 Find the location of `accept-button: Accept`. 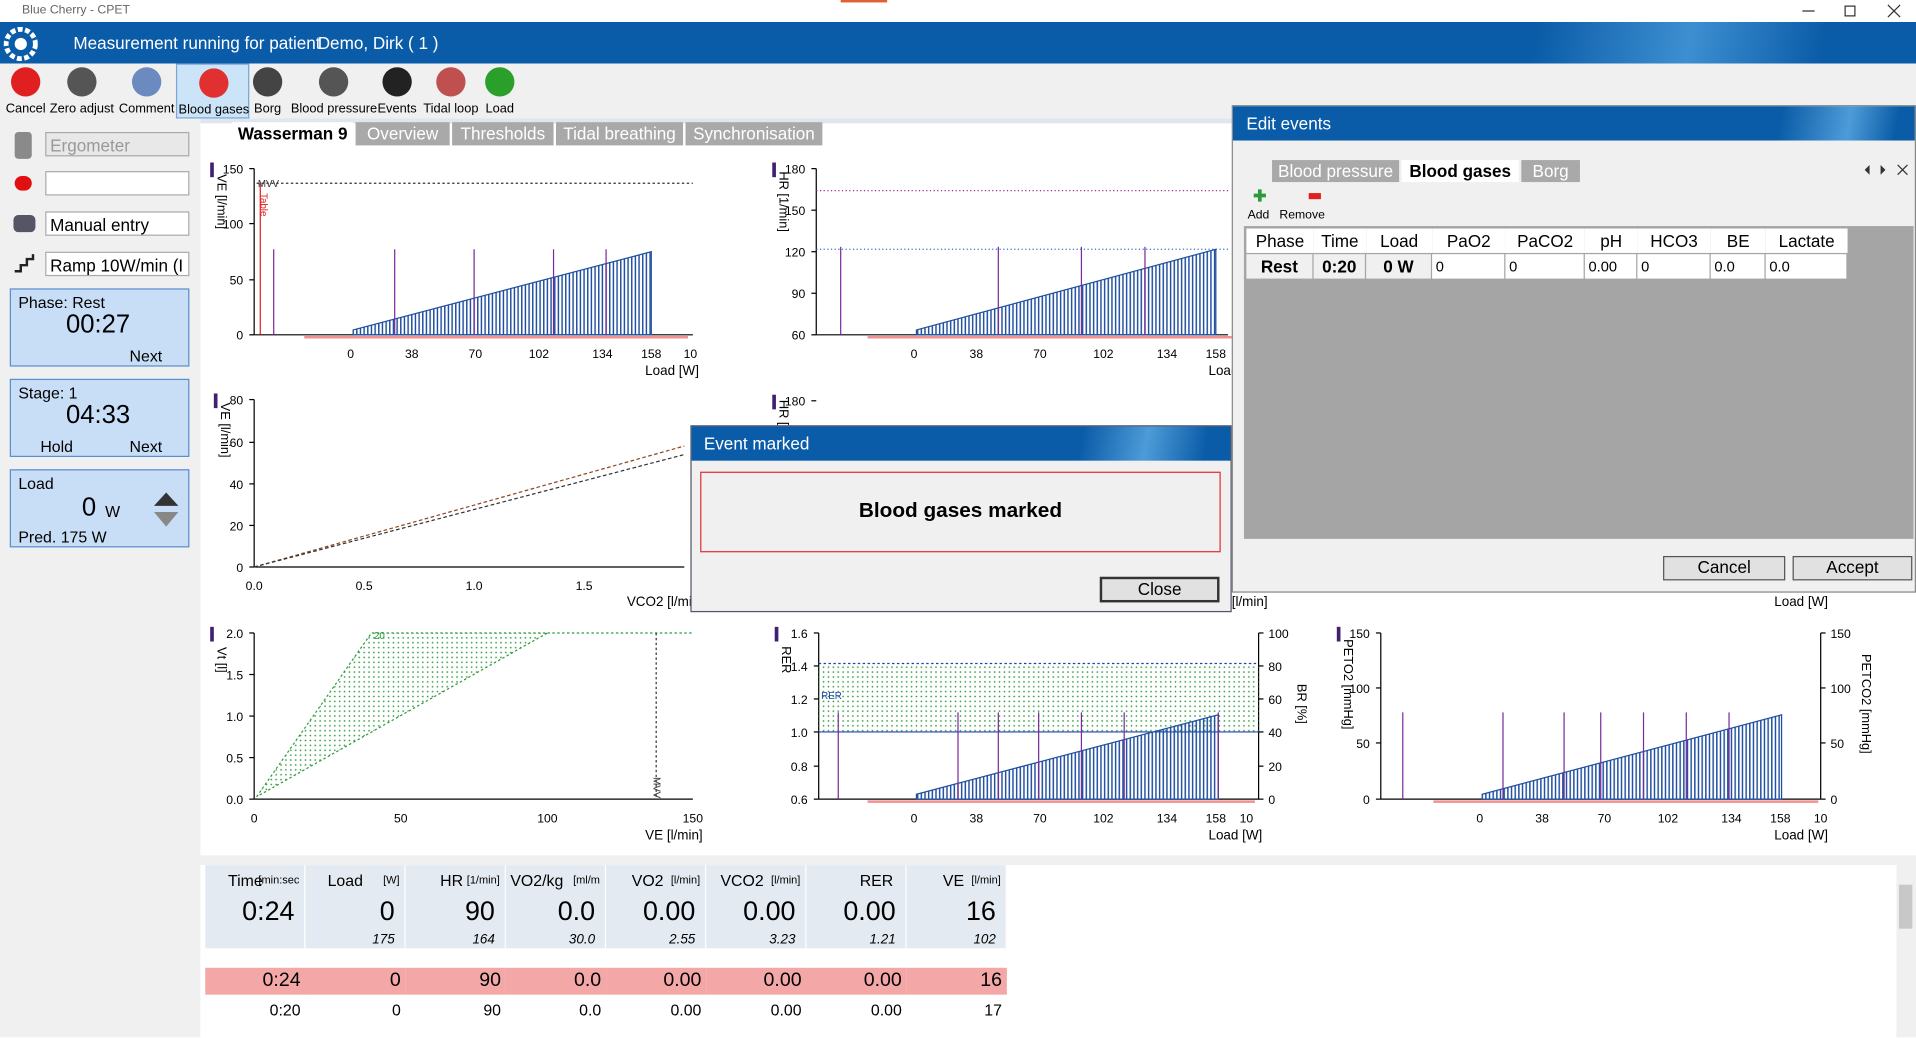

accept-button: Accept is located at coordinates (1852, 568).